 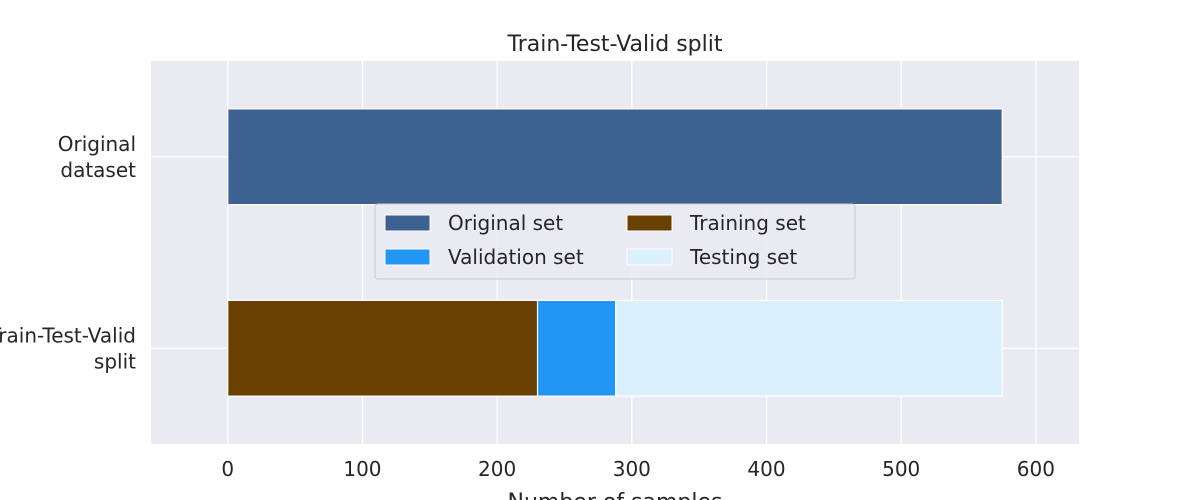 I want to click on x-tick-label: 500, so click(x=901, y=469).